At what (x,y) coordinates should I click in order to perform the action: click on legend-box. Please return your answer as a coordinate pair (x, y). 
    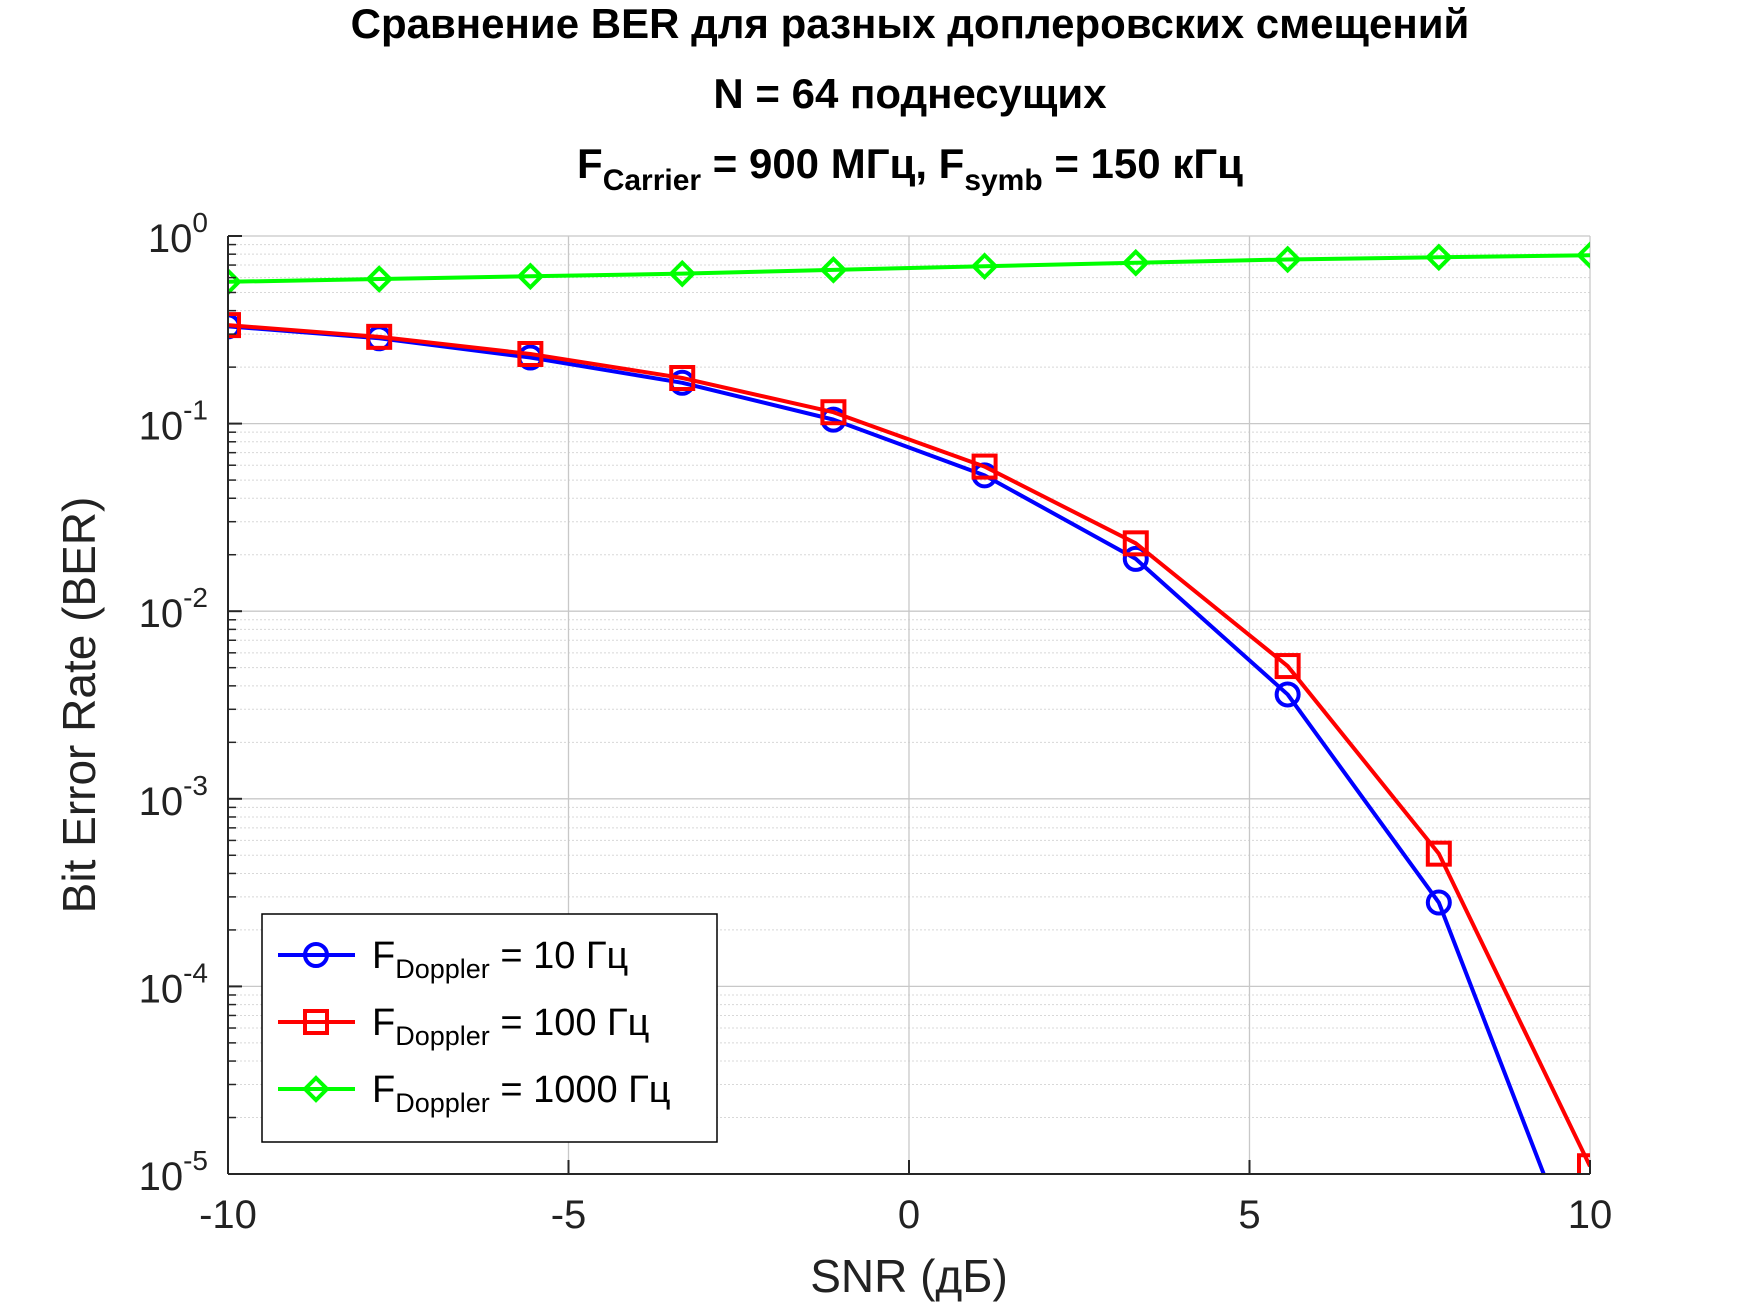
    Looking at the image, I should click on (489, 1028).